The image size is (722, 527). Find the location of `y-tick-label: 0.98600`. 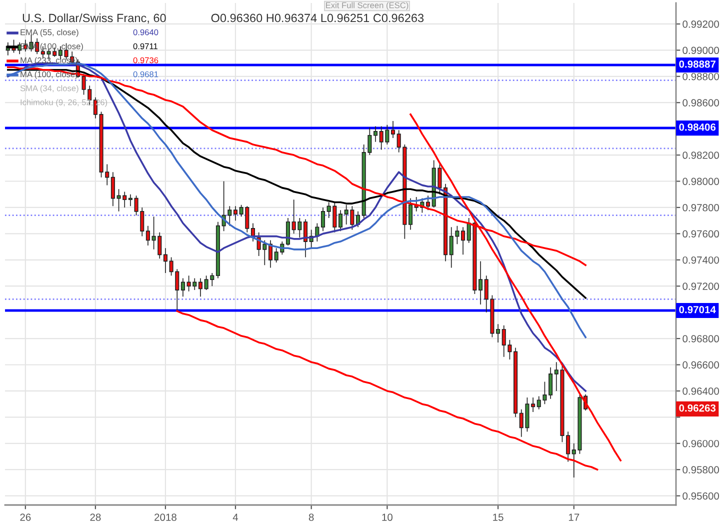

y-tick-label: 0.98600 is located at coordinates (700, 102).